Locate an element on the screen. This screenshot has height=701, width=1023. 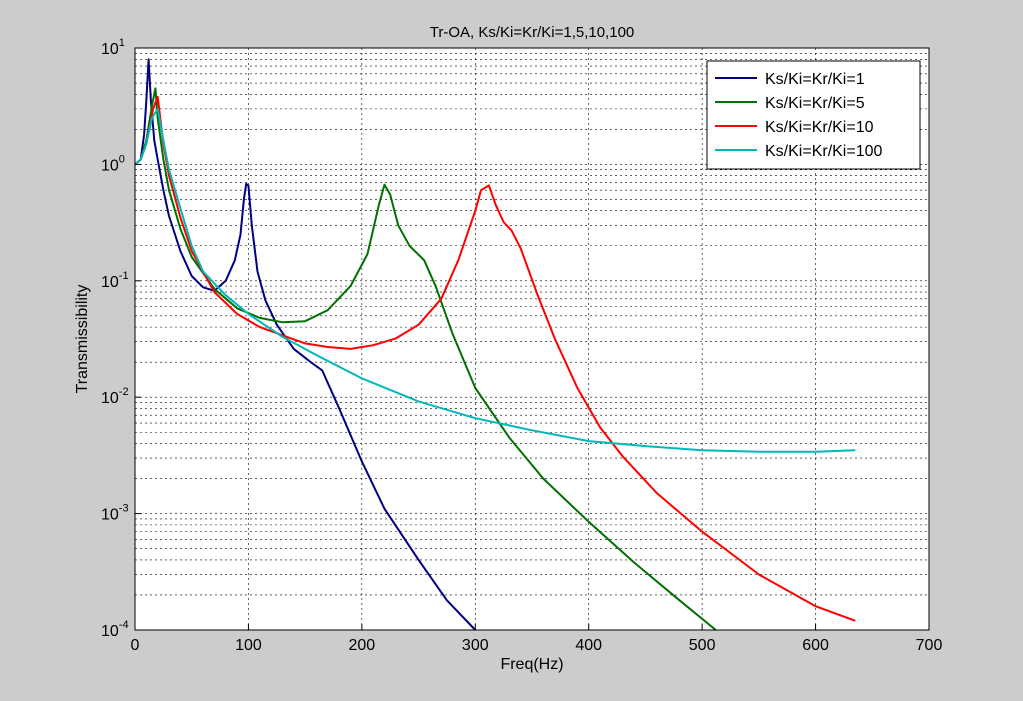
x-tick-label: 0 is located at coordinates (135, 645).